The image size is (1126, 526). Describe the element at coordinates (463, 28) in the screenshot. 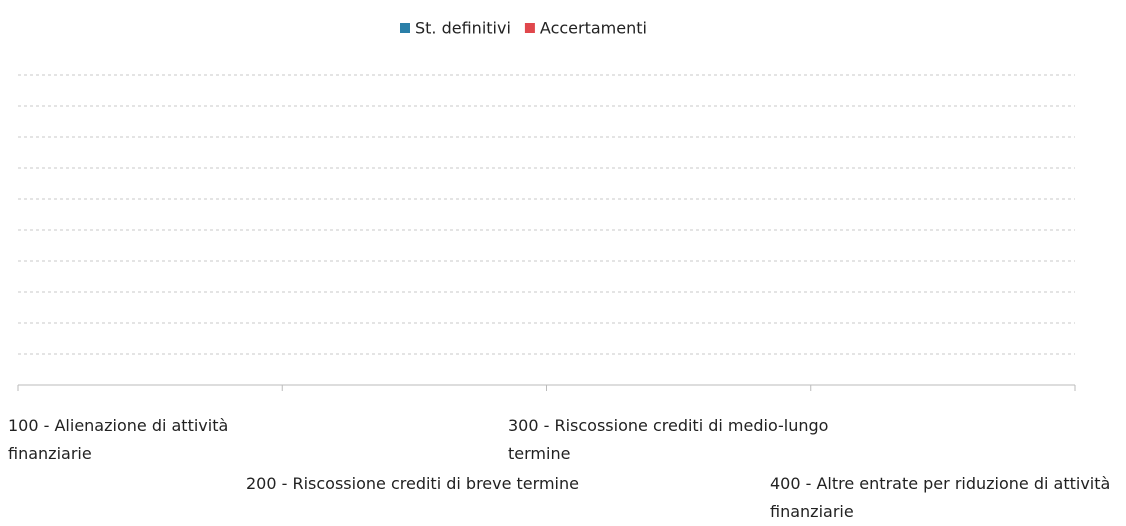

I see `legend-label: St. definitivi` at that location.